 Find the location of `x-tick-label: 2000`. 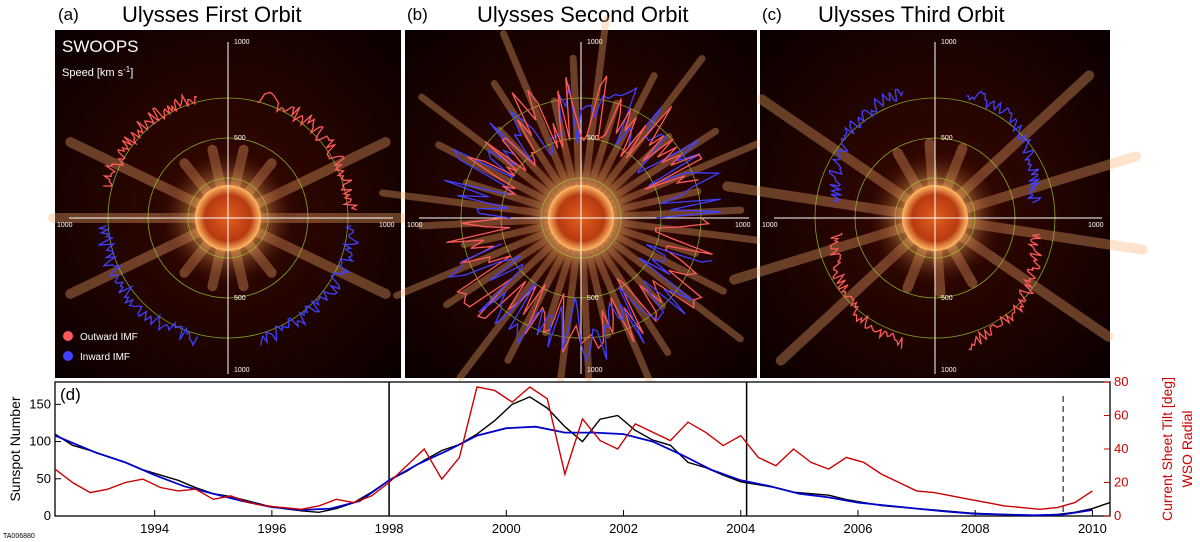

x-tick-label: 2000 is located at coordinates (506, 528).